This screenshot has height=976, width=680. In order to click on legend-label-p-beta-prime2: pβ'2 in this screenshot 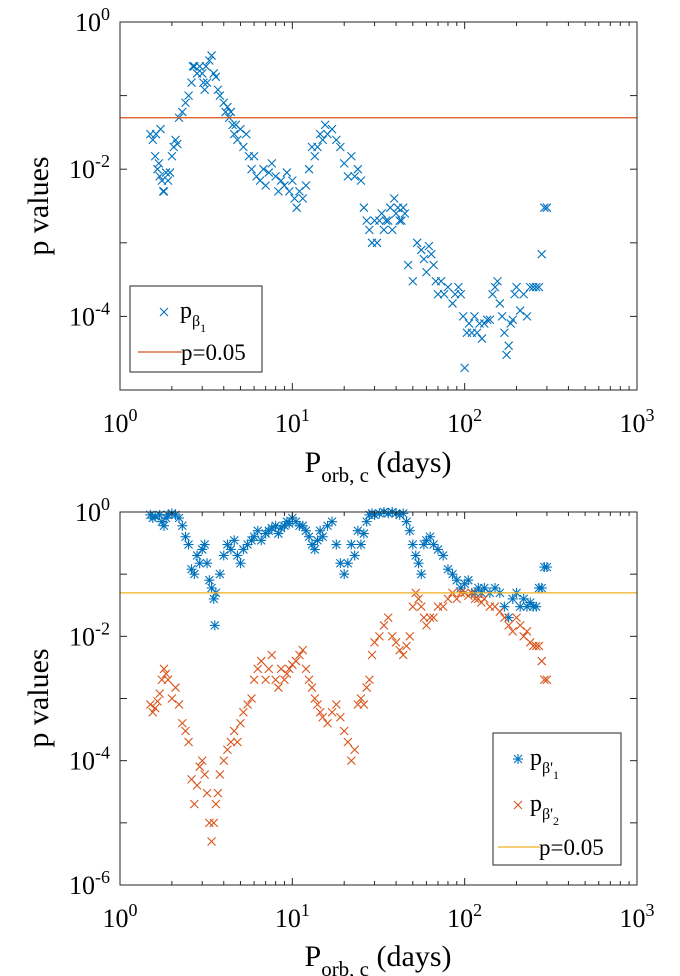, I will do `click(544, 809)`.